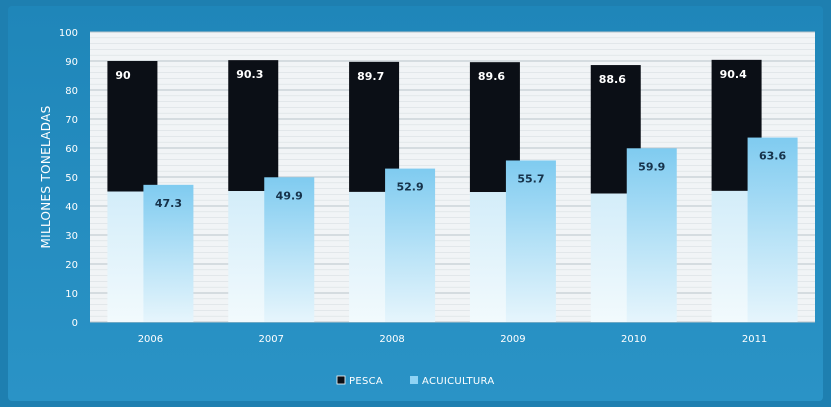  I want to click on data-label-pesca: 89.6, so click(491, 76).